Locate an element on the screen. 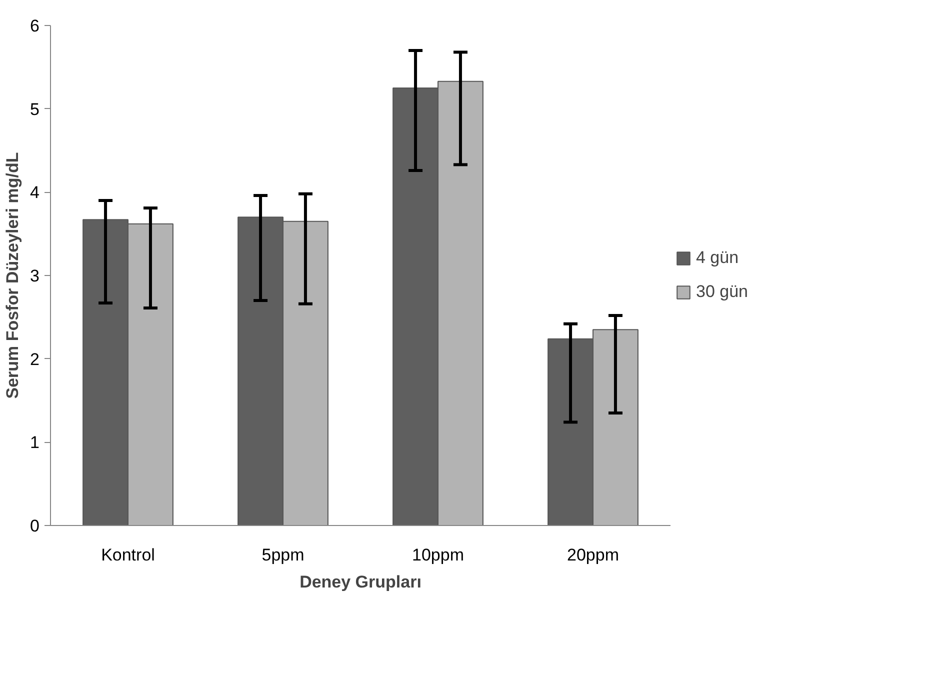 This screenshot has width=951, height=678. x-tick-label: 5ppm is located at coordinates (283, 555).